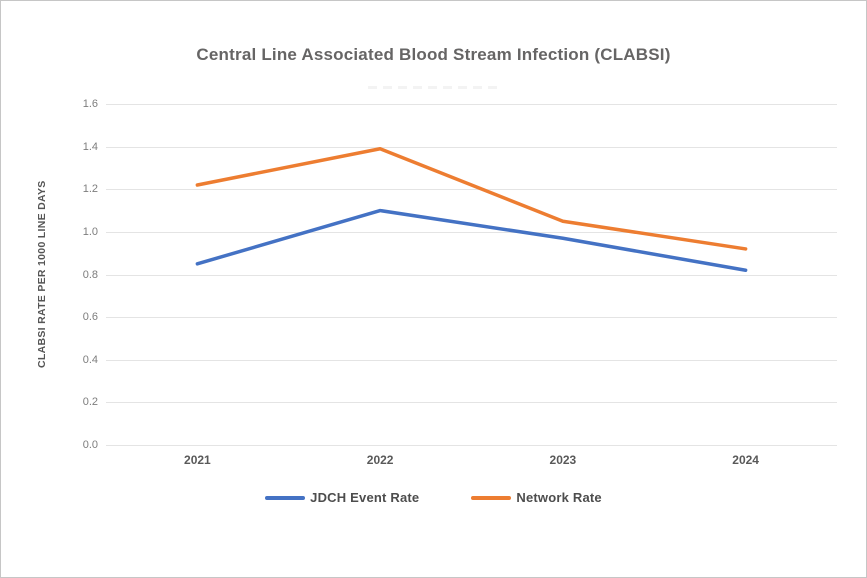 This screenshot has height=578, width=867. What do you see at coordinates (90, 104) in the screenshot?
I see `y-tick-label: 1.6` at bounding box center [90, 104].